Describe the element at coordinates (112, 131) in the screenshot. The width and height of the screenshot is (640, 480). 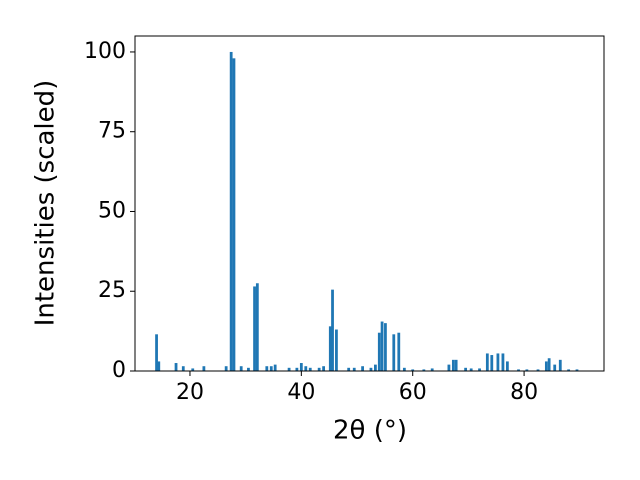
I see `y-tick-label: 75` at that location.